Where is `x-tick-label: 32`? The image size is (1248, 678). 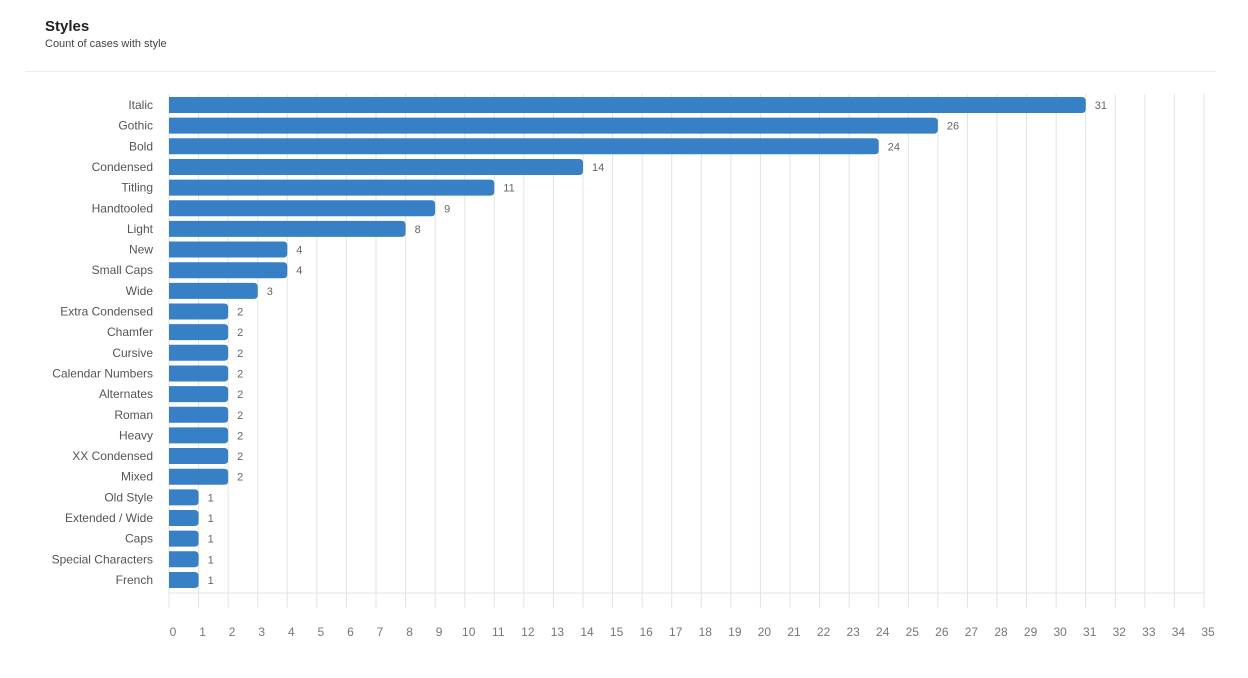
x-tick-label: 32 is located at coordinates (1120, 632).